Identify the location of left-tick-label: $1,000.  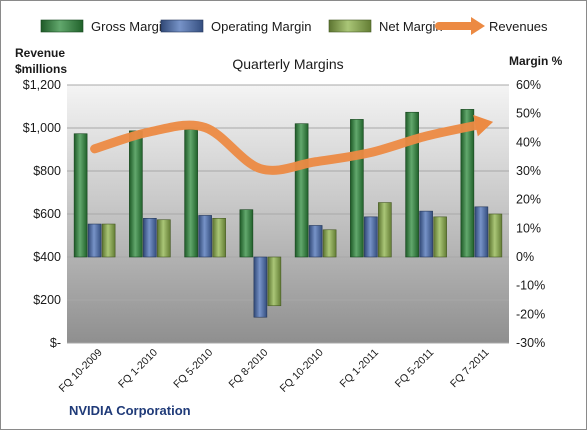
(42, 128).